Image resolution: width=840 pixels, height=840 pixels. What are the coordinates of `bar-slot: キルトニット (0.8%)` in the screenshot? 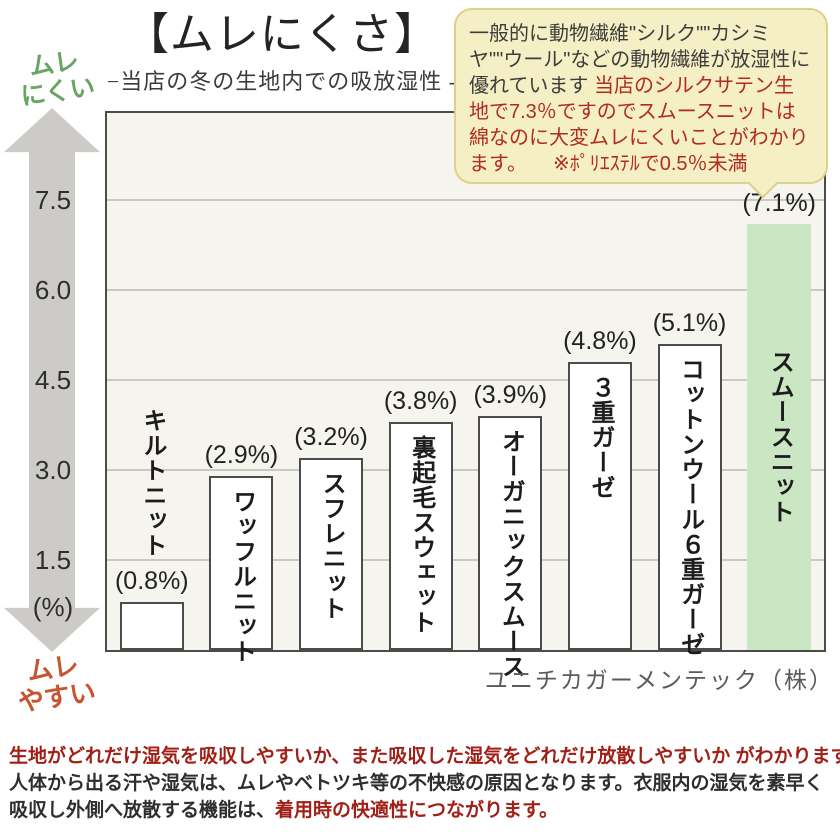 It's located at (152, 381).